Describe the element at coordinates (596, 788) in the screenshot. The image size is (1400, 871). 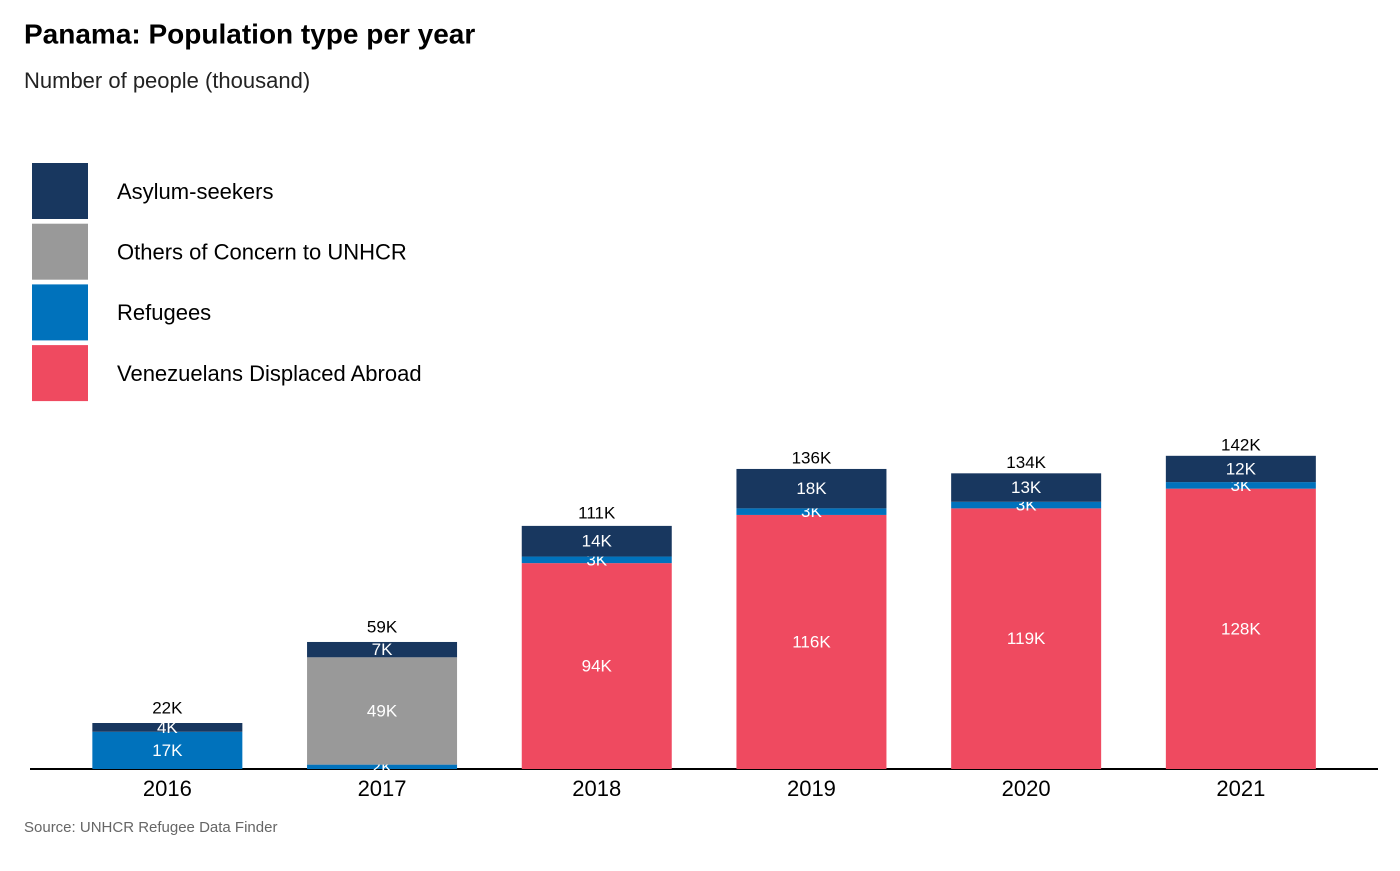
I see `x-tick-label: 2018` at that location.